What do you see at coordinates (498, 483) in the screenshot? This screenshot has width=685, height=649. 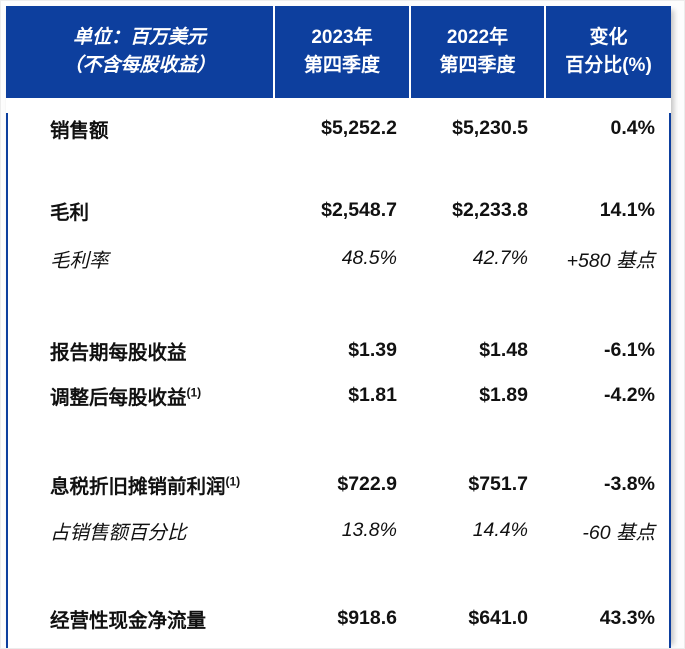 I see `value-q4-2022: $751.7` at bounding box center [498, 483].